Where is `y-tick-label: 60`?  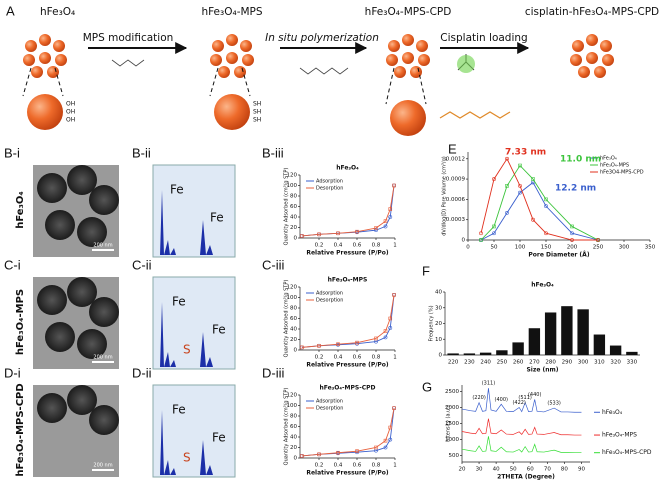
y-tick-label: 60 is located at coordinates (293, 207).